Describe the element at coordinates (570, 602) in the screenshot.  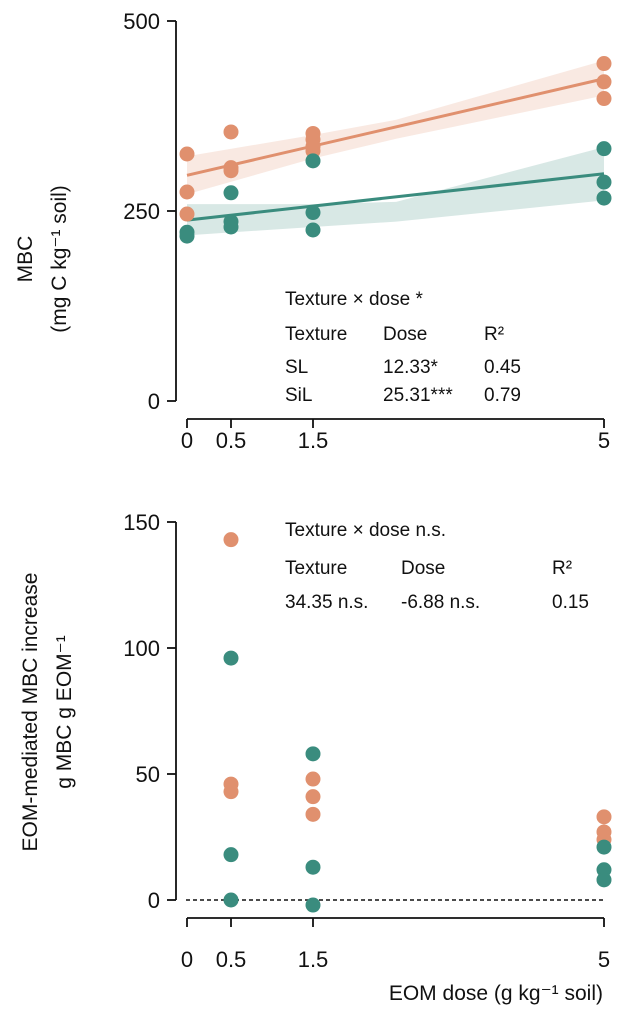
I see `row-r2: 0.15` at that location.